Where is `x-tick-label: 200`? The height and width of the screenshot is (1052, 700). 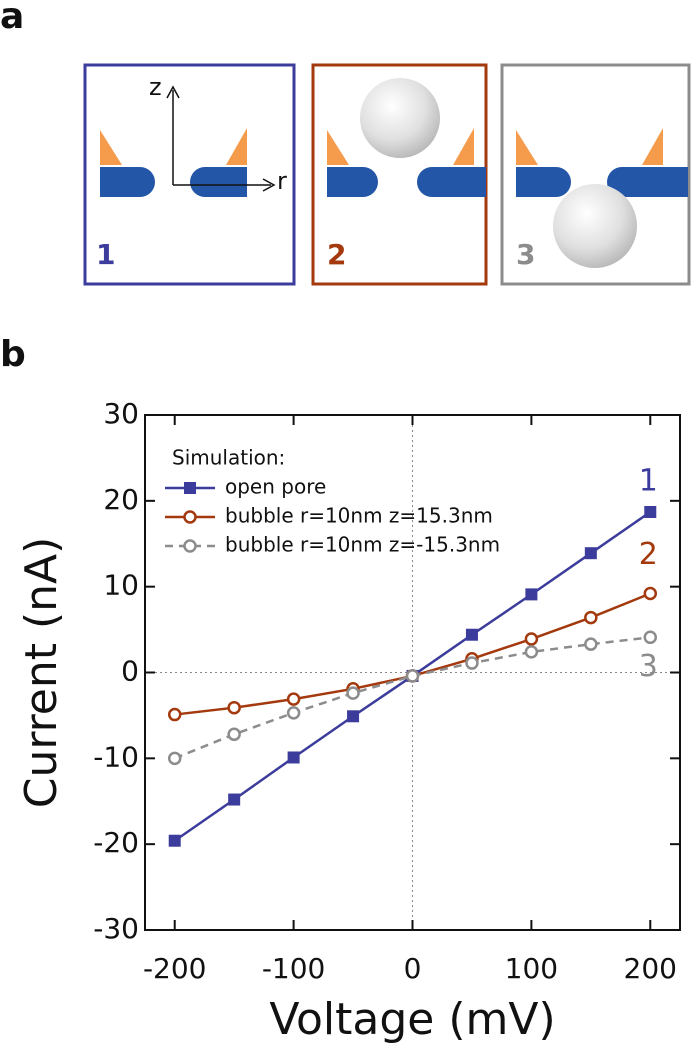 x-tick-label: 200 is located at coordinates (650, 968).